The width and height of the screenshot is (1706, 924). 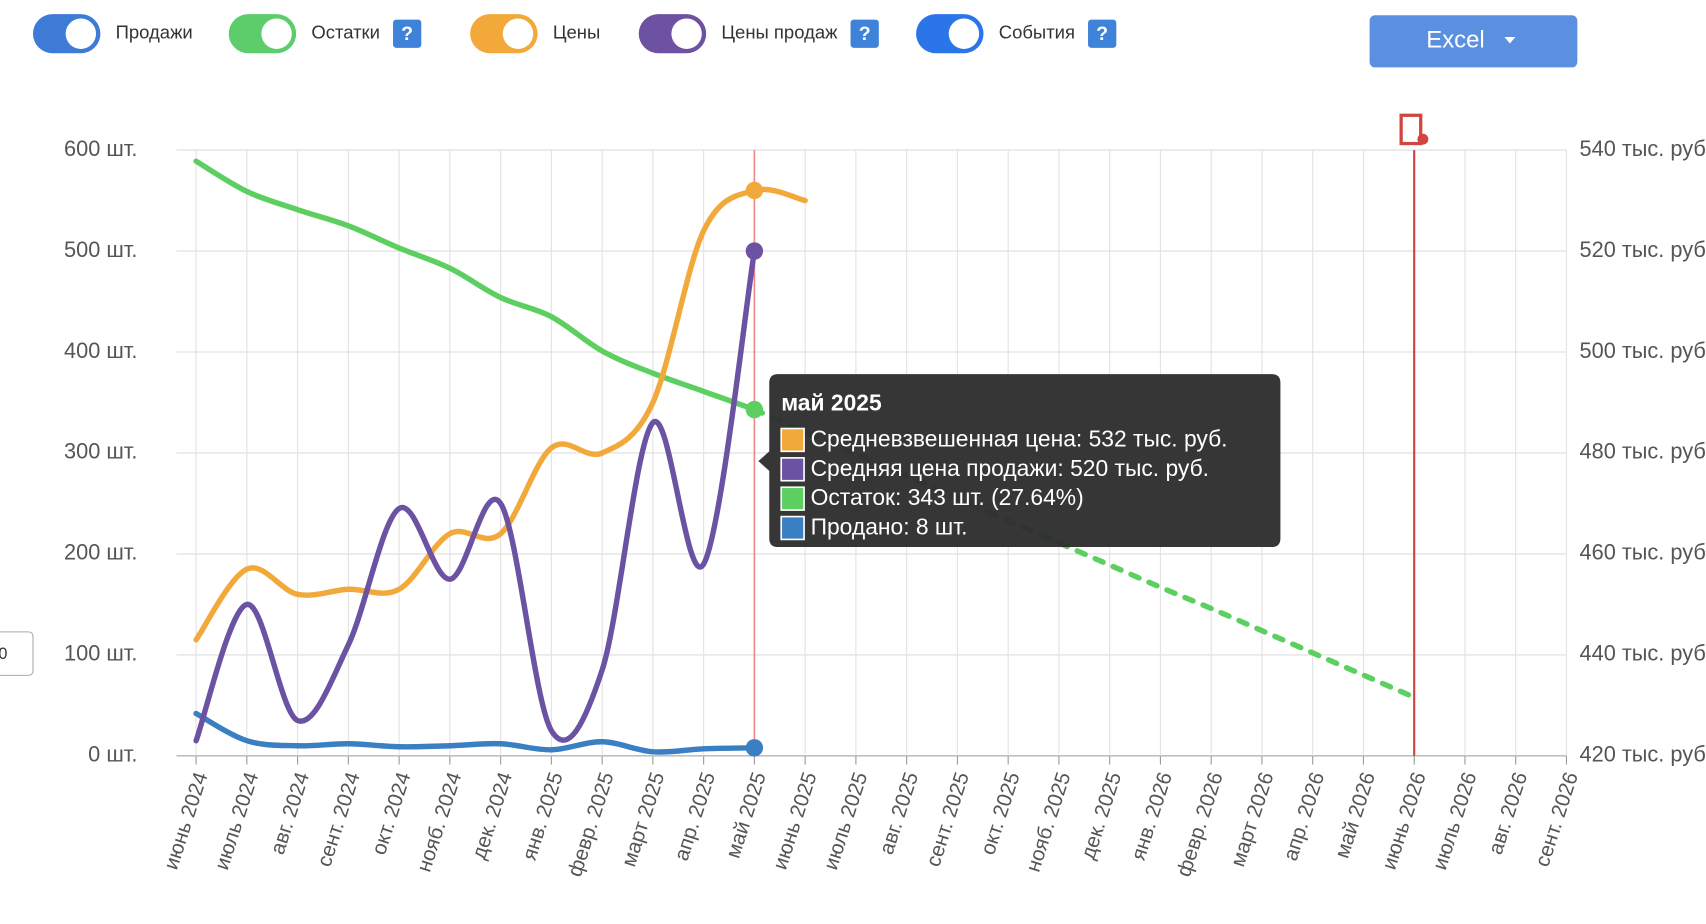 What do you see at coordinates (391, 813) in the screenshot?
I see `x-tick-label: окт. 2024` at bounding box center [391, 813].